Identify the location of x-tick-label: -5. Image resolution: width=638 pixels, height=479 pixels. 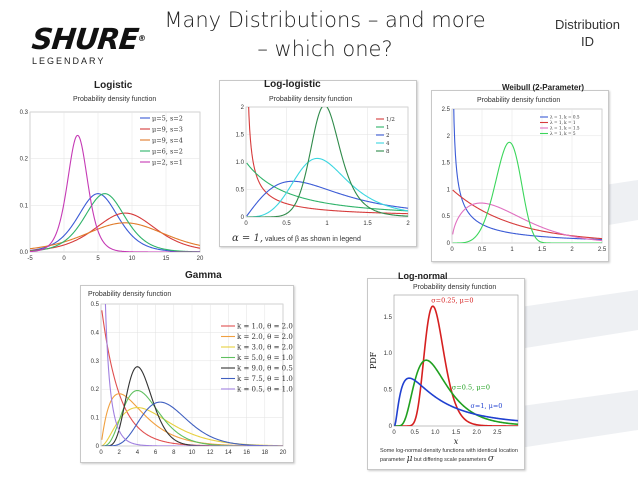
(30, 259).